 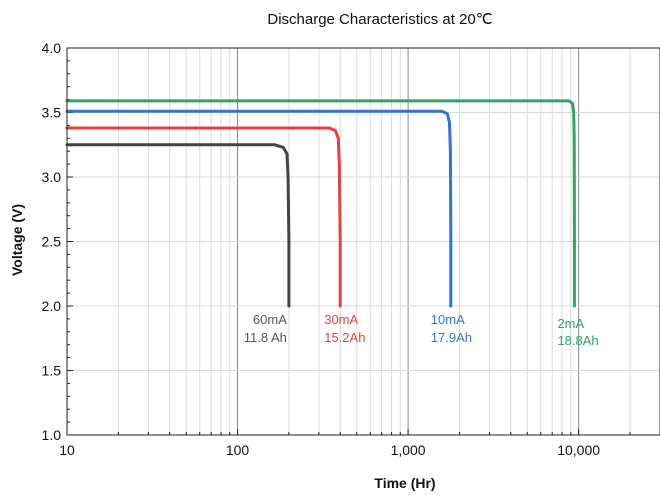 I want to click on annotation-current: 10mA, so click(x=448, y=319).